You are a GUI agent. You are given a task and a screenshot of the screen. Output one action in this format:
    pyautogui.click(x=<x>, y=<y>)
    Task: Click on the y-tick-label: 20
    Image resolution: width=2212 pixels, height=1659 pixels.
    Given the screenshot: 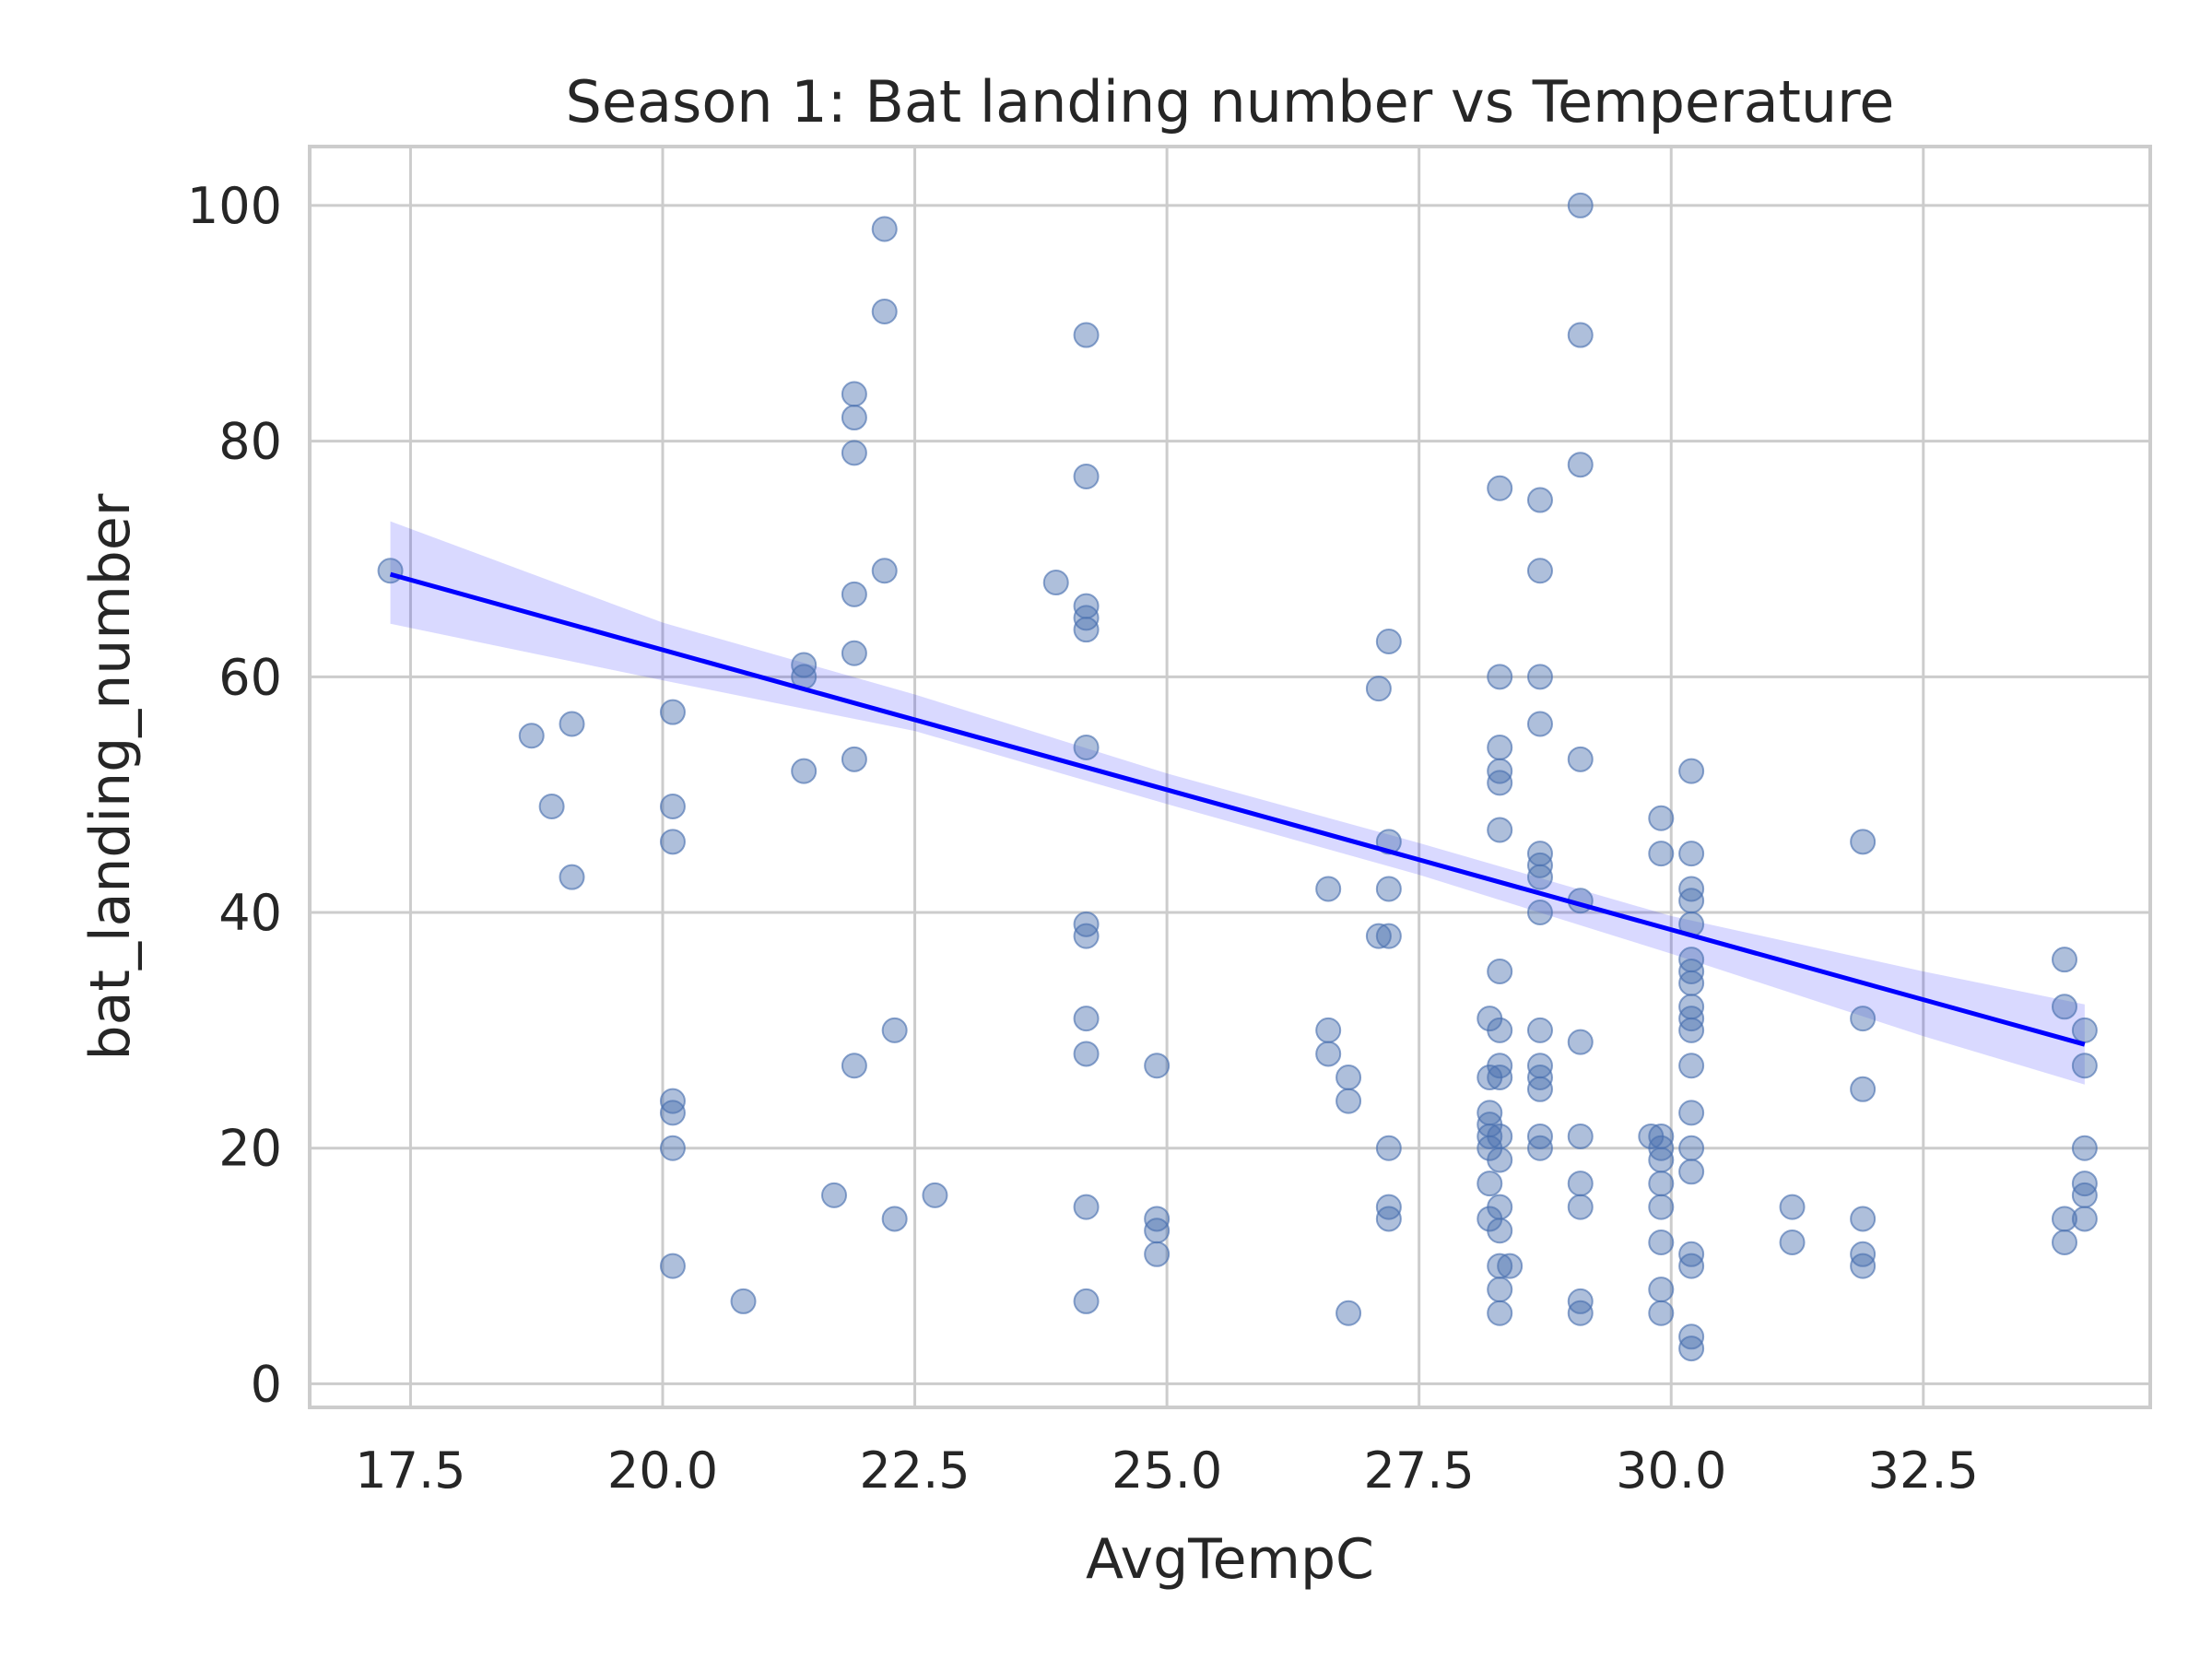 What is the action you would take?
    pyautogui.click(x=250, y=1149)
    